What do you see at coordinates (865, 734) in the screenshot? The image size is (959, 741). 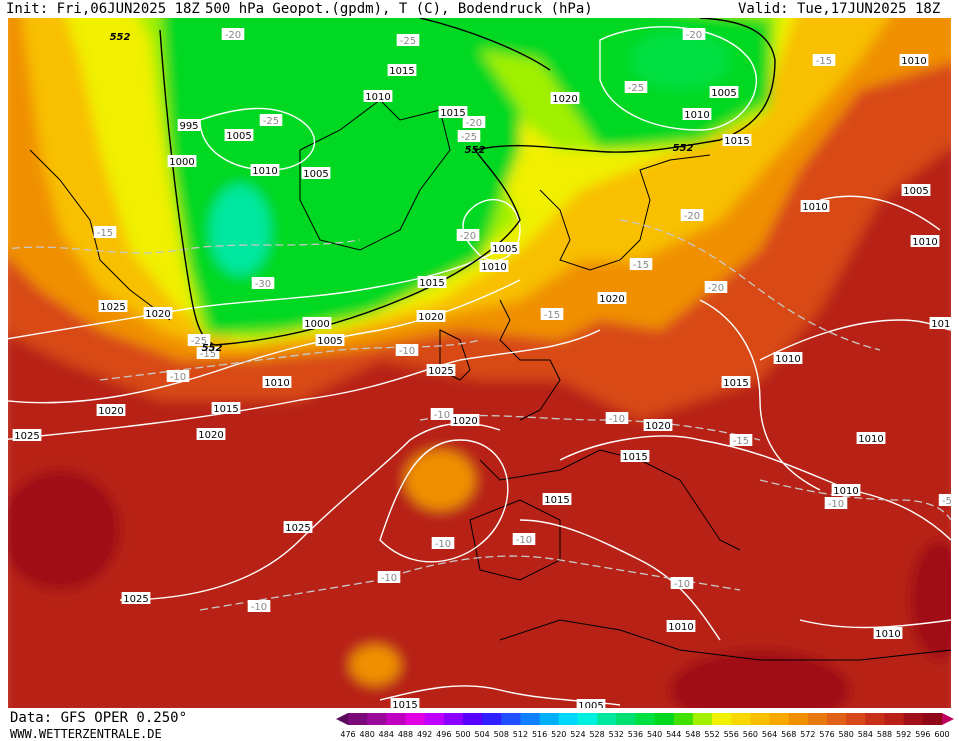 I see `colorbar-tick-label: 584` at bounding box center [865, 734].